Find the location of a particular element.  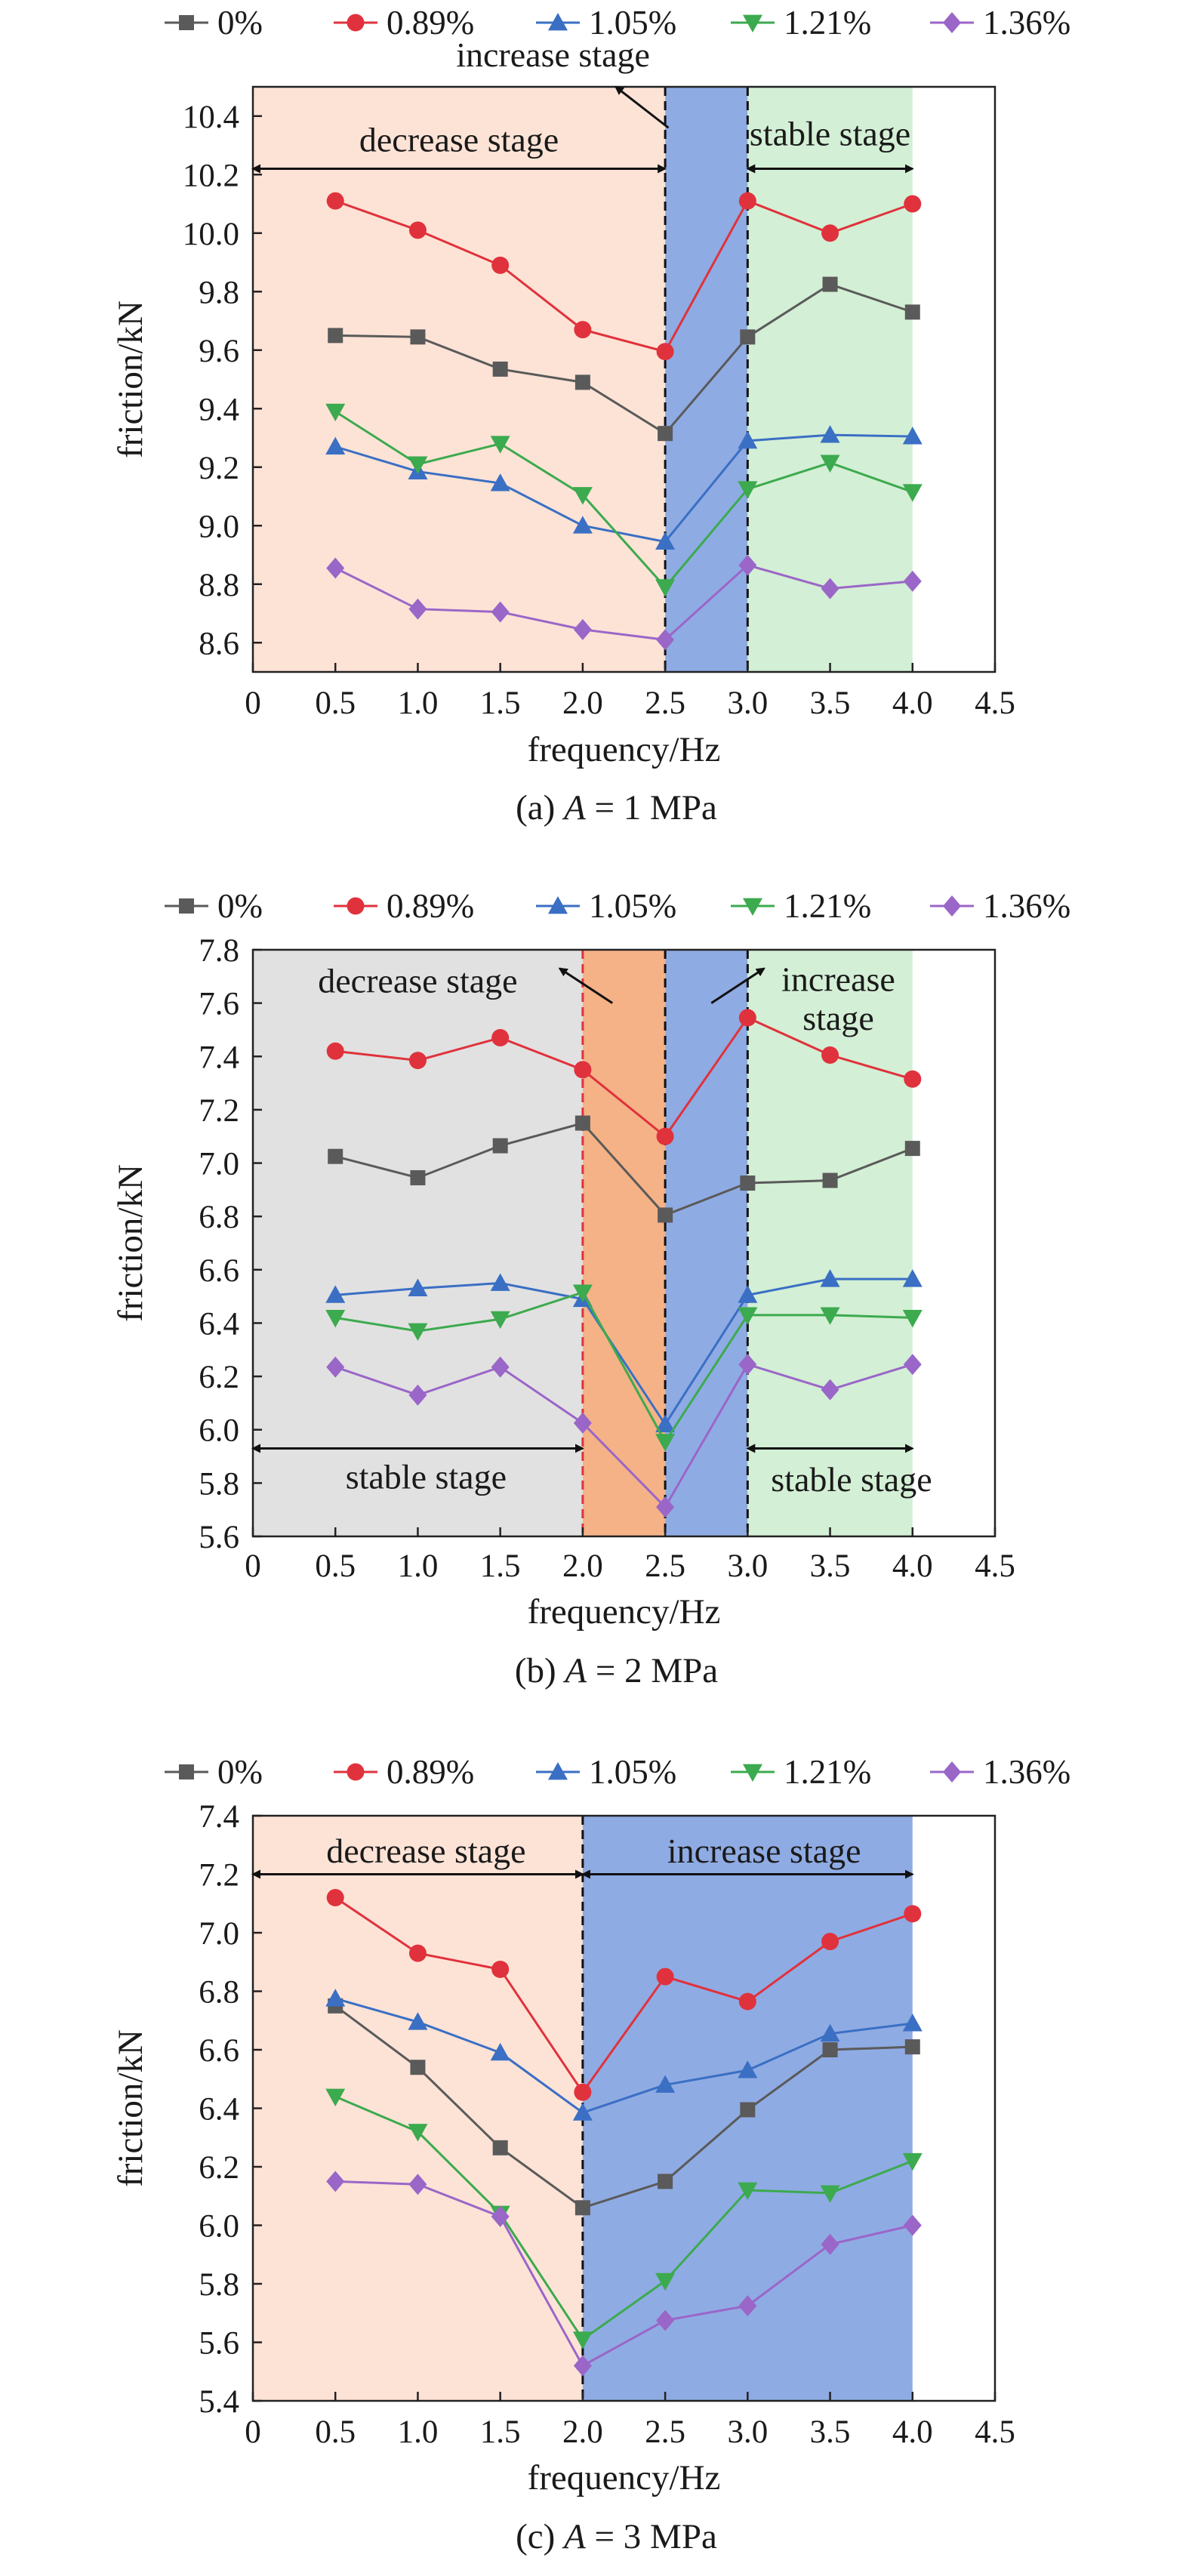

y-tick-label: 7.8 is located at coordinates (219, 951).